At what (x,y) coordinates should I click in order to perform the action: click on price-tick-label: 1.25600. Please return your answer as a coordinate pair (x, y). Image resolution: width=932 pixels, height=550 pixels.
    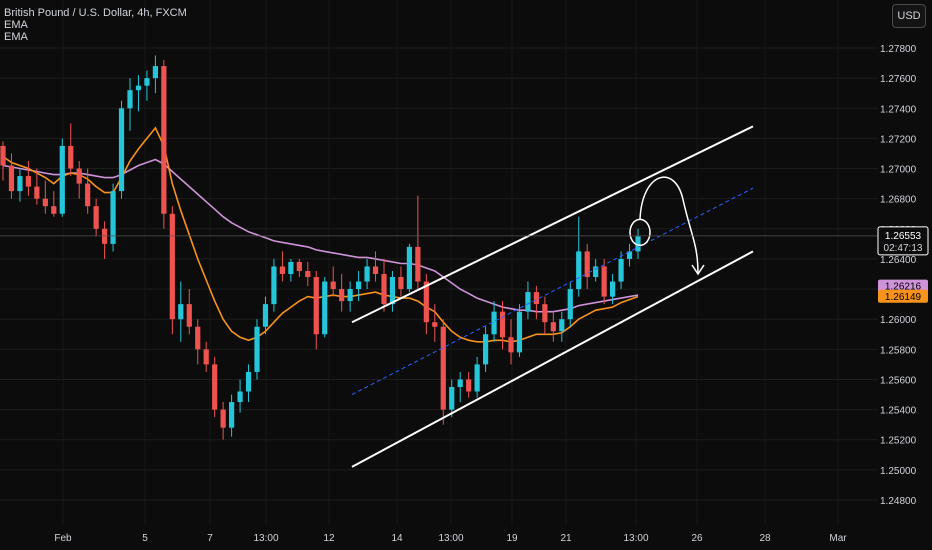
    Looking at the image, I should click on (898, 380).